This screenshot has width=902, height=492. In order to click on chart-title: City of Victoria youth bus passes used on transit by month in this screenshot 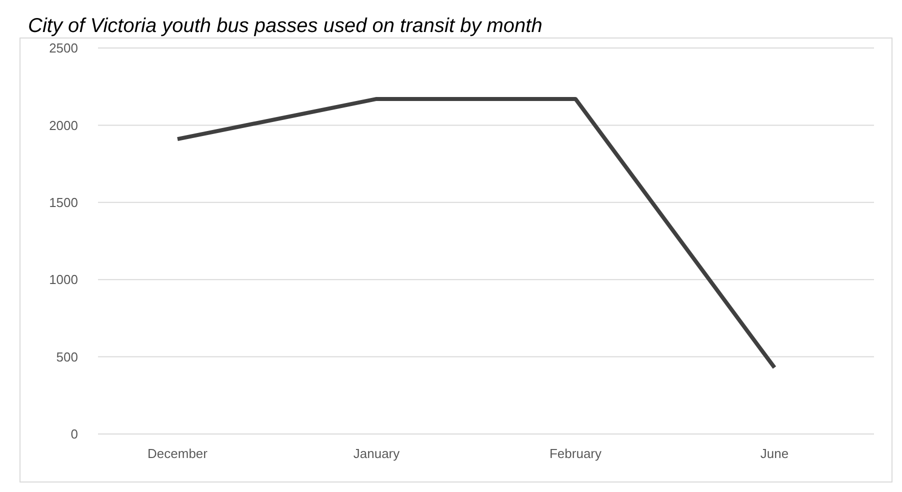, I will do `click(285, 26)`.